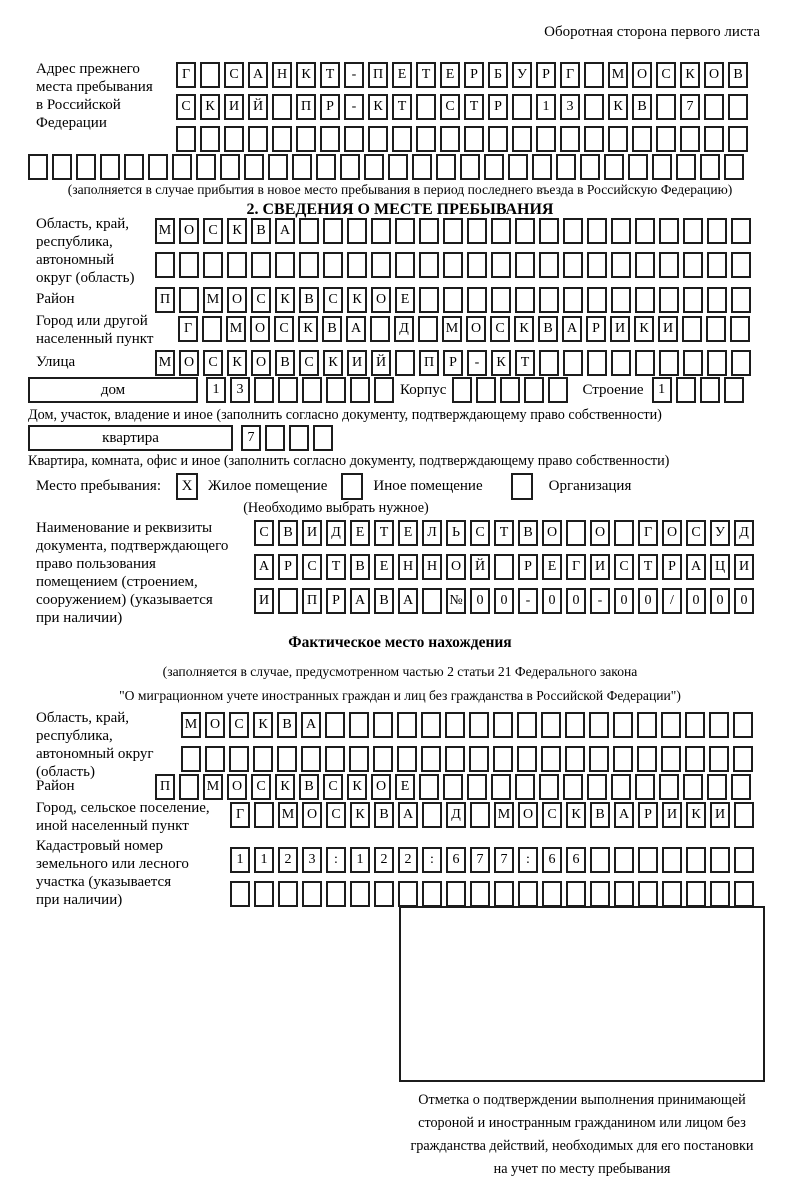 The width and height of the screenshot is (800, 1181). I want to click on char-cell: 3, so click(312, 860).